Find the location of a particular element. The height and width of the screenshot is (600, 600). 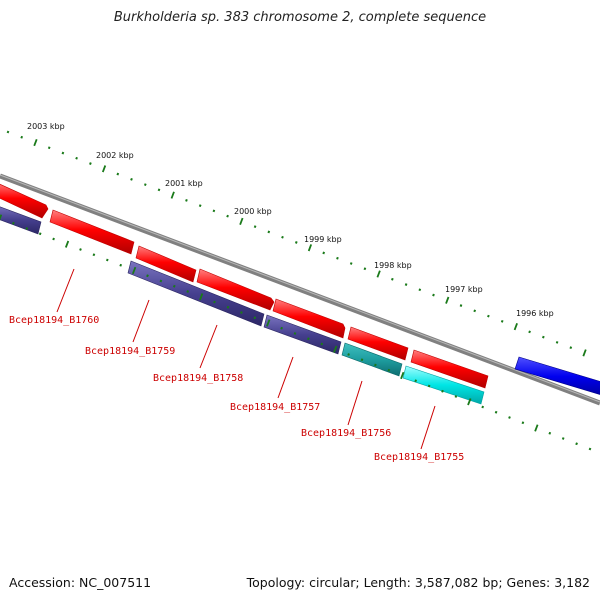

scale-label: 1999 kbp is located at coordinates (323, 239).